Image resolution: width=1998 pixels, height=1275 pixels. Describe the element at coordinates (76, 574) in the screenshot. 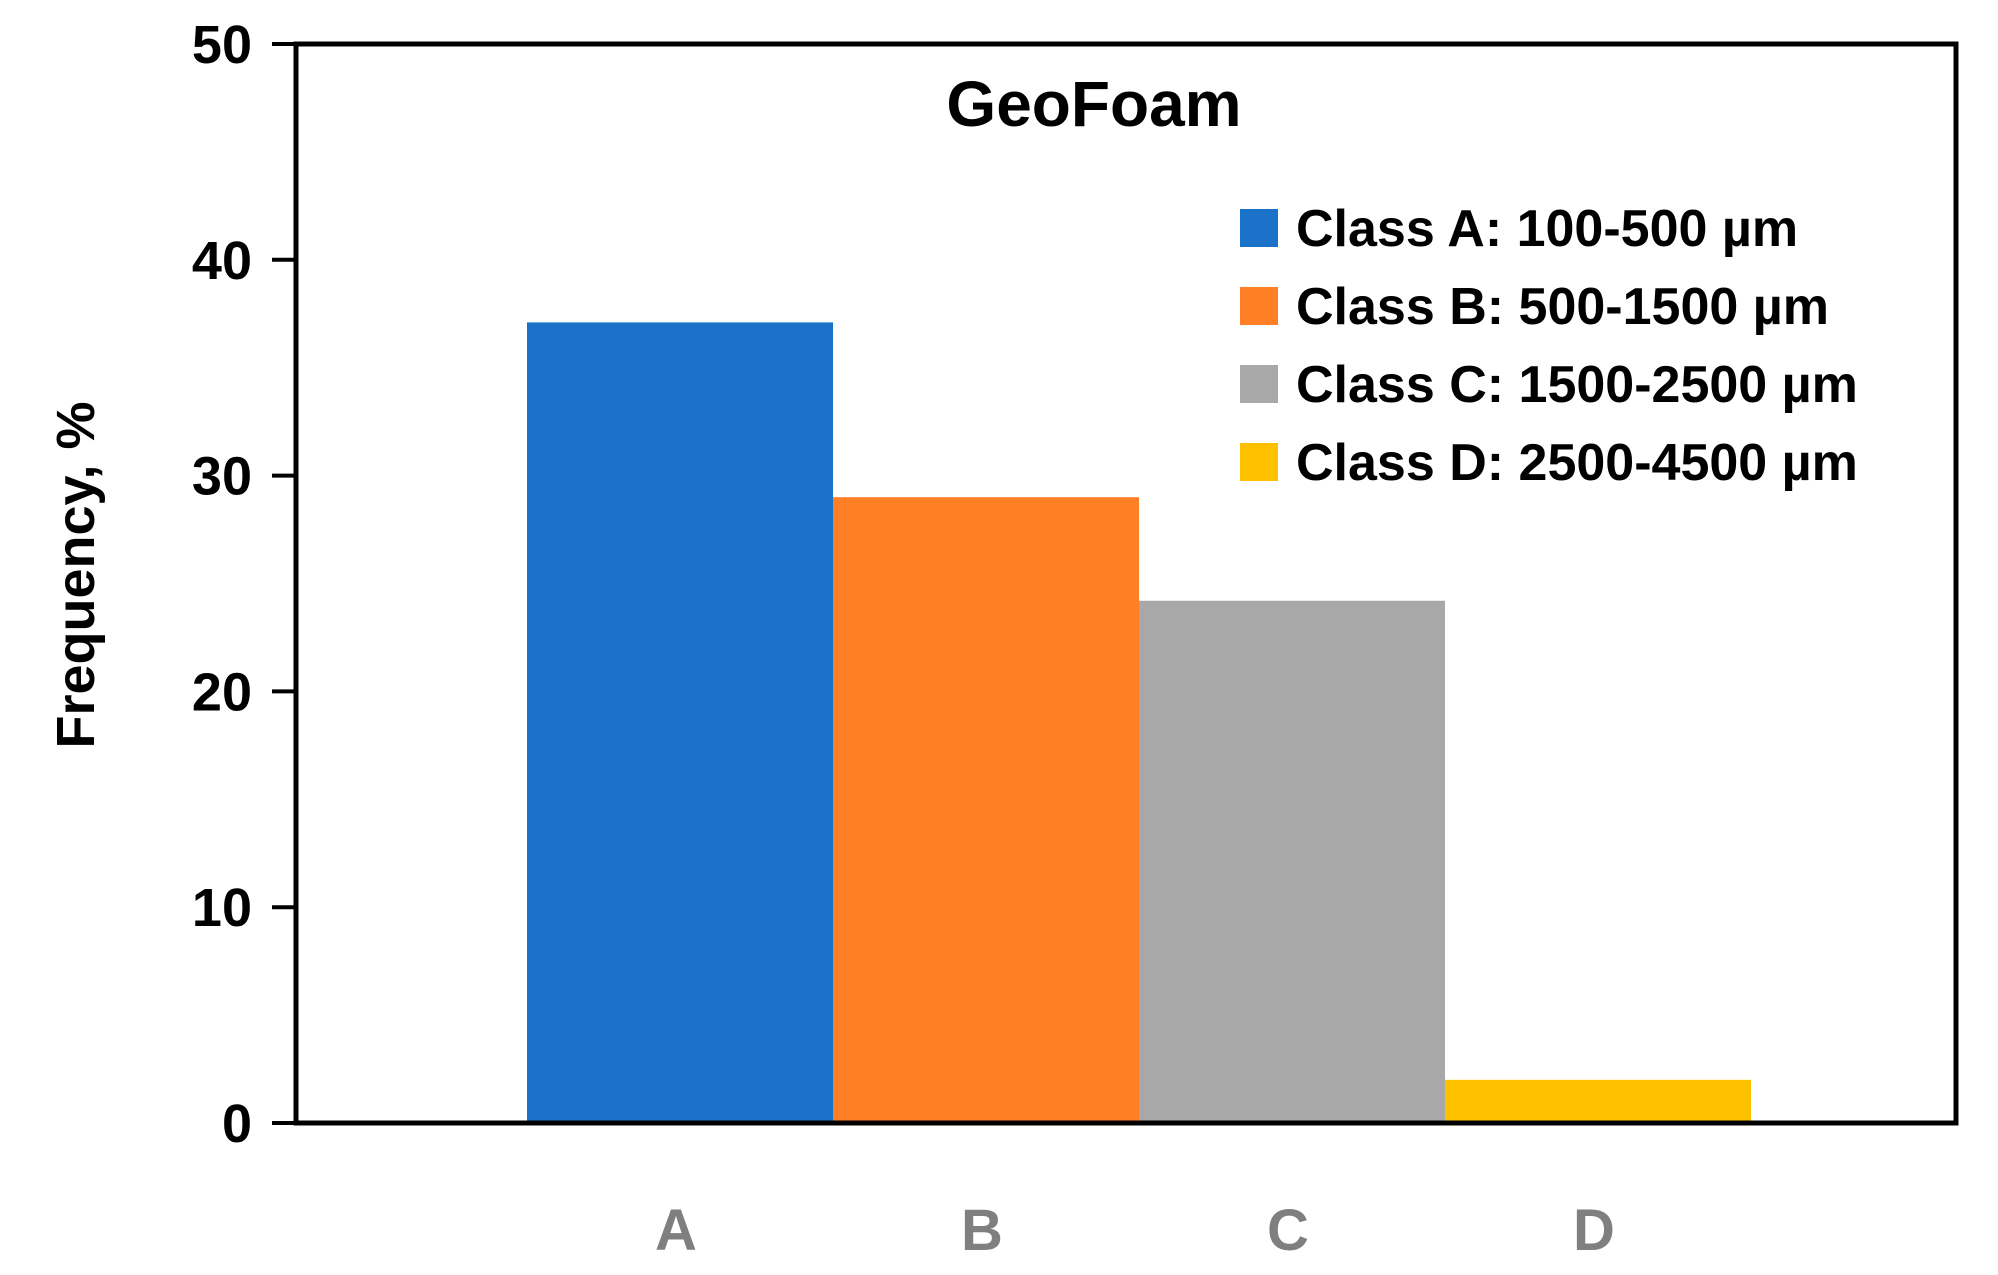

I see `y-axis-title: Frequency, %` at that location.